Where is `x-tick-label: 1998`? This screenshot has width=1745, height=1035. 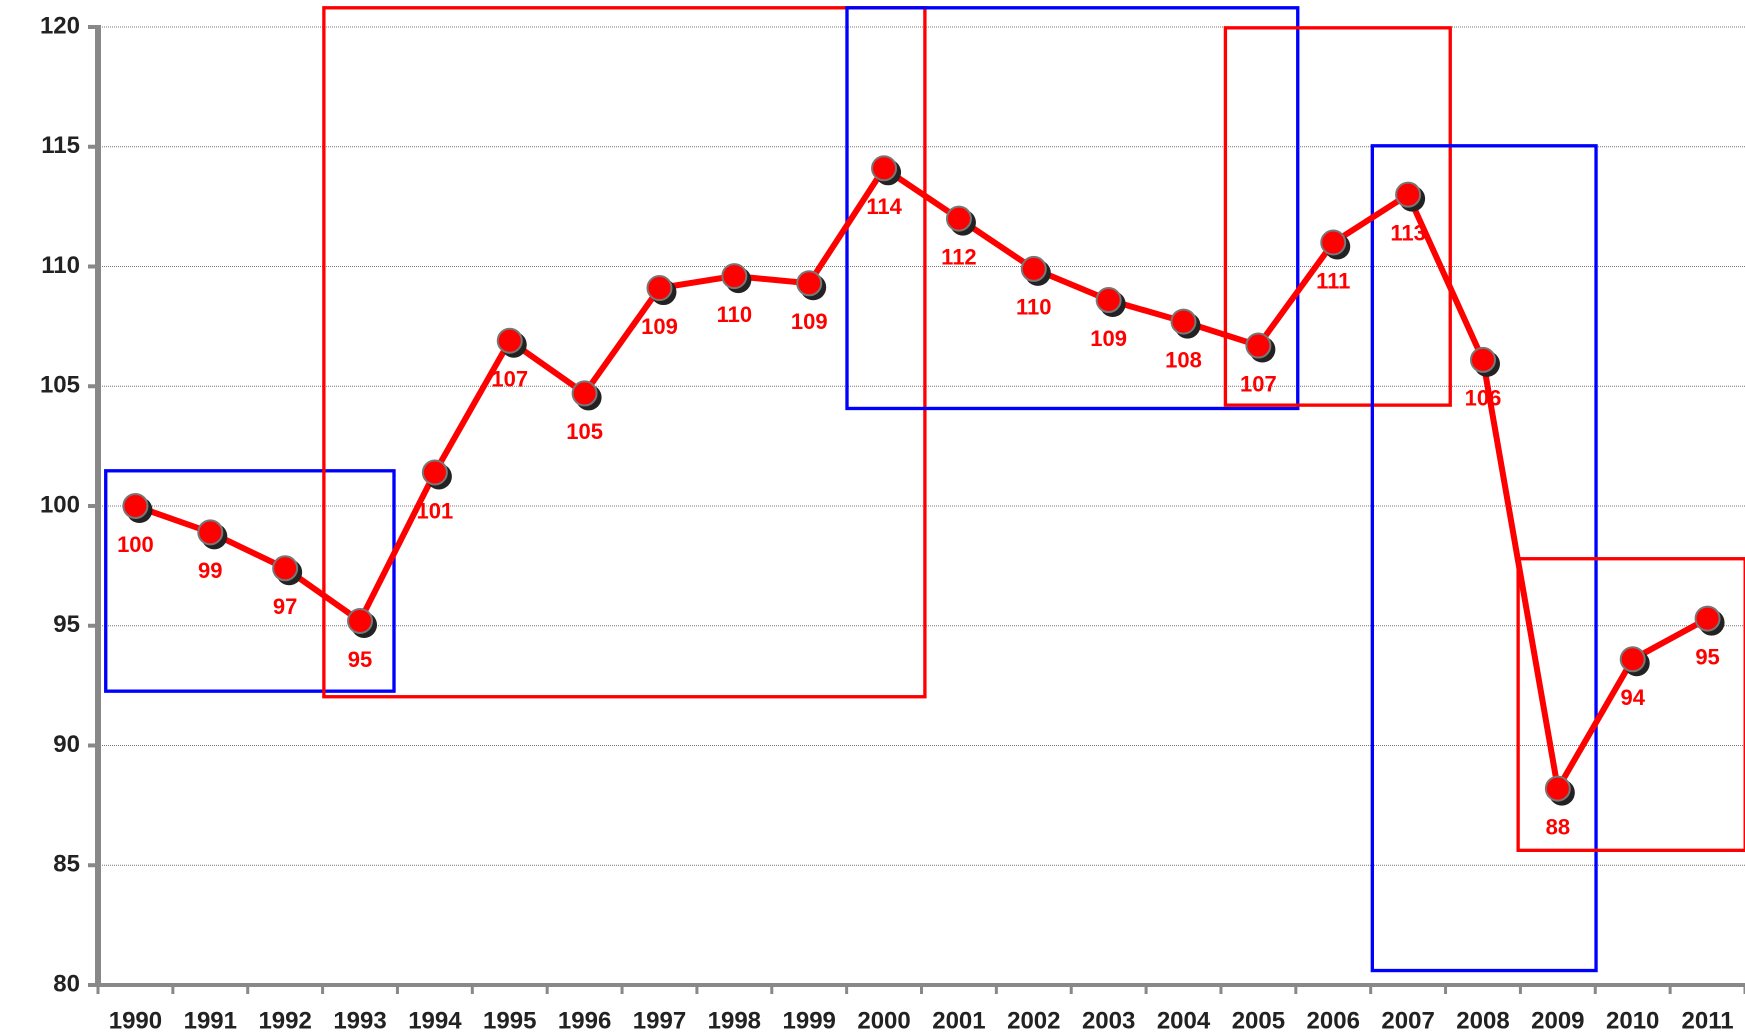 x-tick-label: 1998 is located at coordinates (734, 1020).